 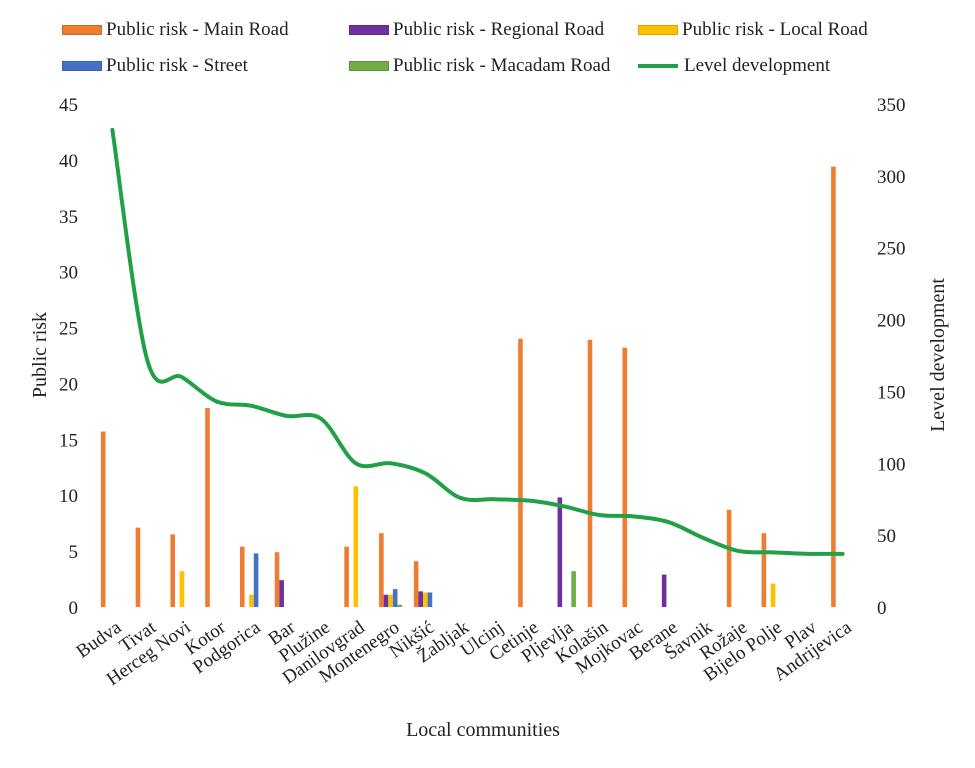 What do you see at coordinates (658, 30) in the screenshot?
I see `legend-swatch-local-road` at bounding box center [658, 30].